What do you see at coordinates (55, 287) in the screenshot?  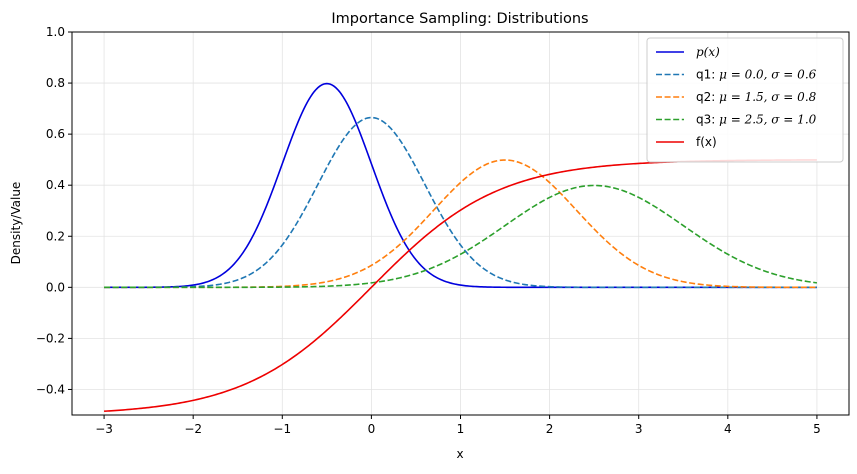 I see `y-tick-label: 0.0` at bounding box center [55, 287].